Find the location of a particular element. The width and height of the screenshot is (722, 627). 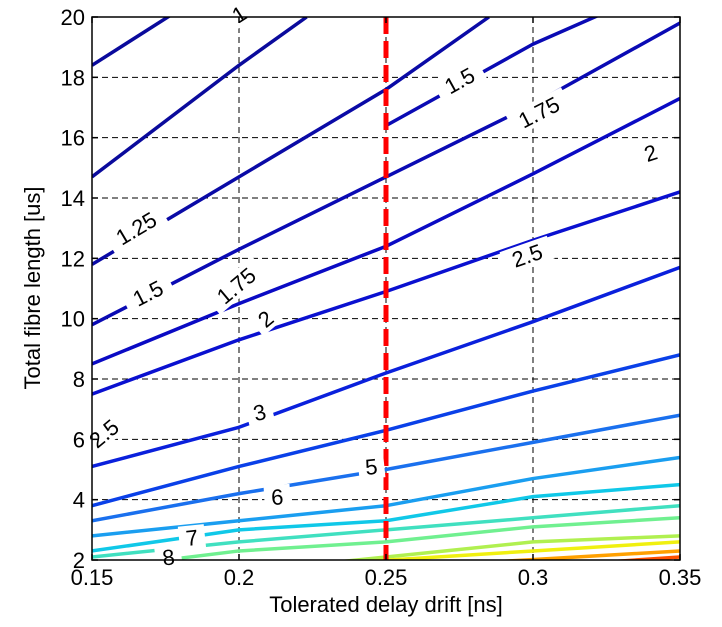

contour-label: 8 is located at coordinates (168, 557).